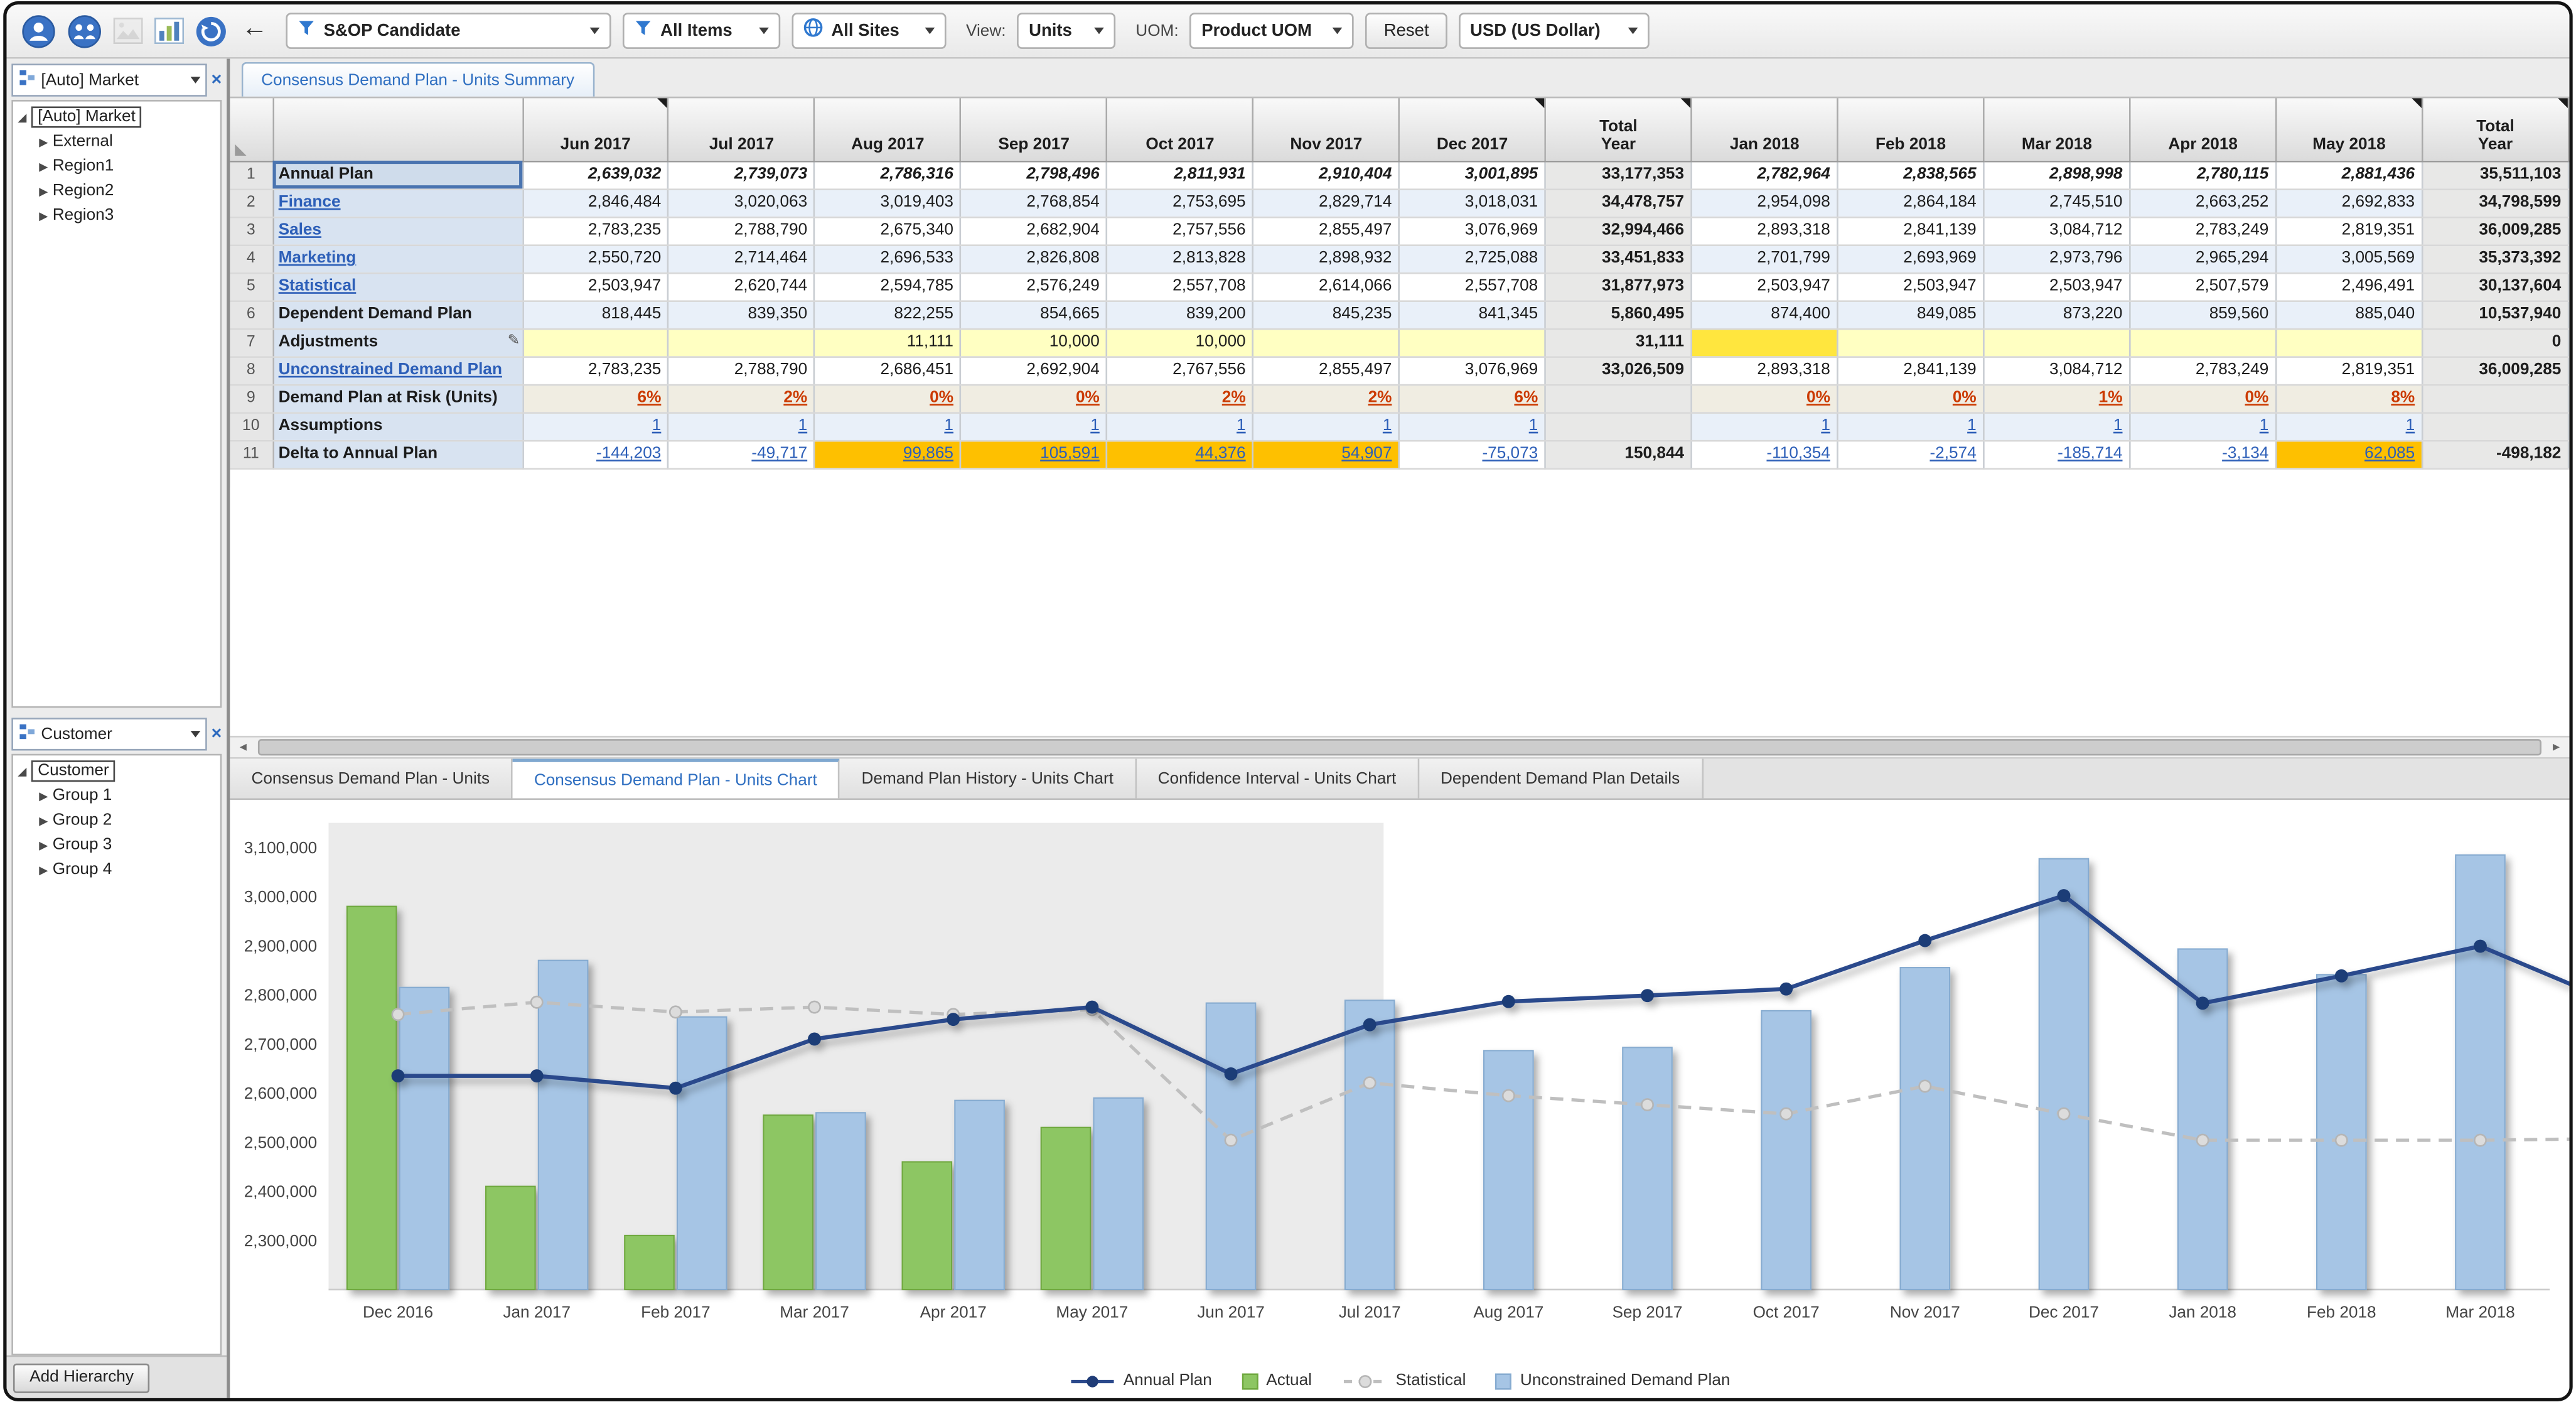  I want to click on row-number: 10, so click(252, 427).